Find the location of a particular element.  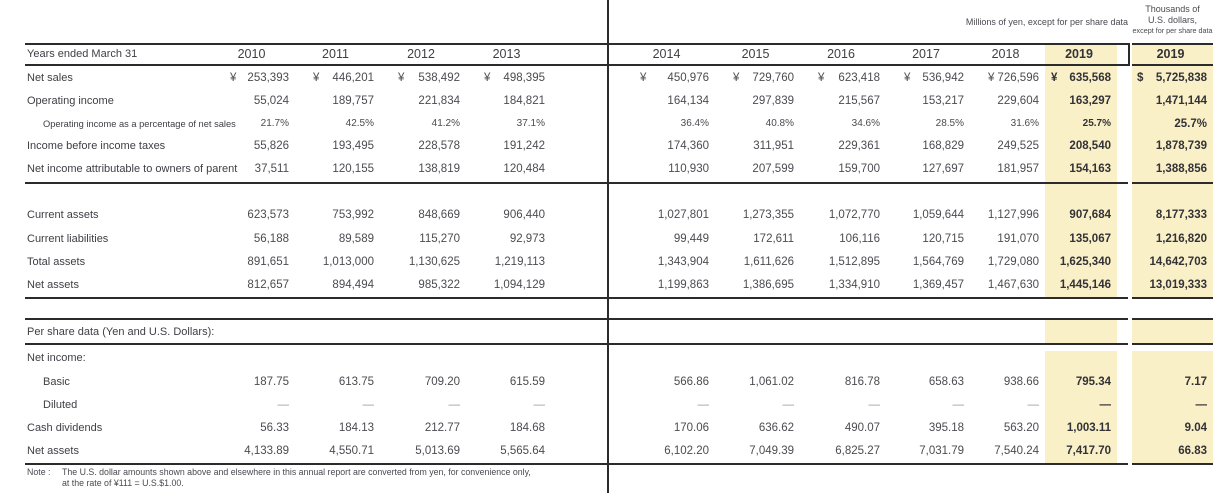

value-cell: ¥498,395 is located at coordinates (508, 78).